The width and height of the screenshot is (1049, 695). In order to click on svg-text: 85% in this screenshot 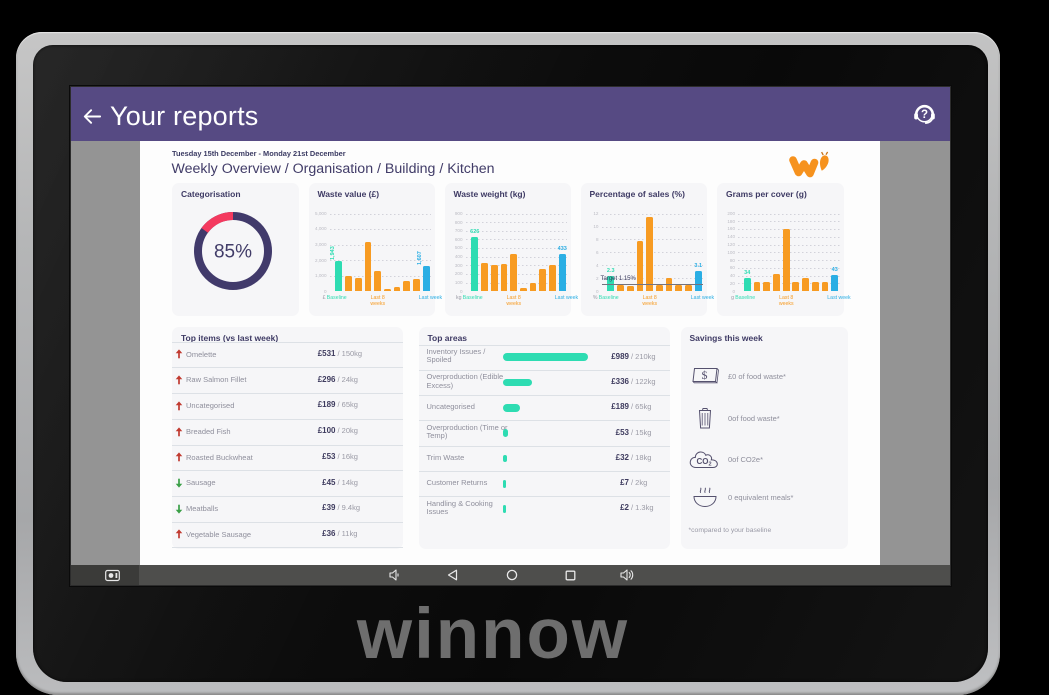, I will do `click(233, 252)`.